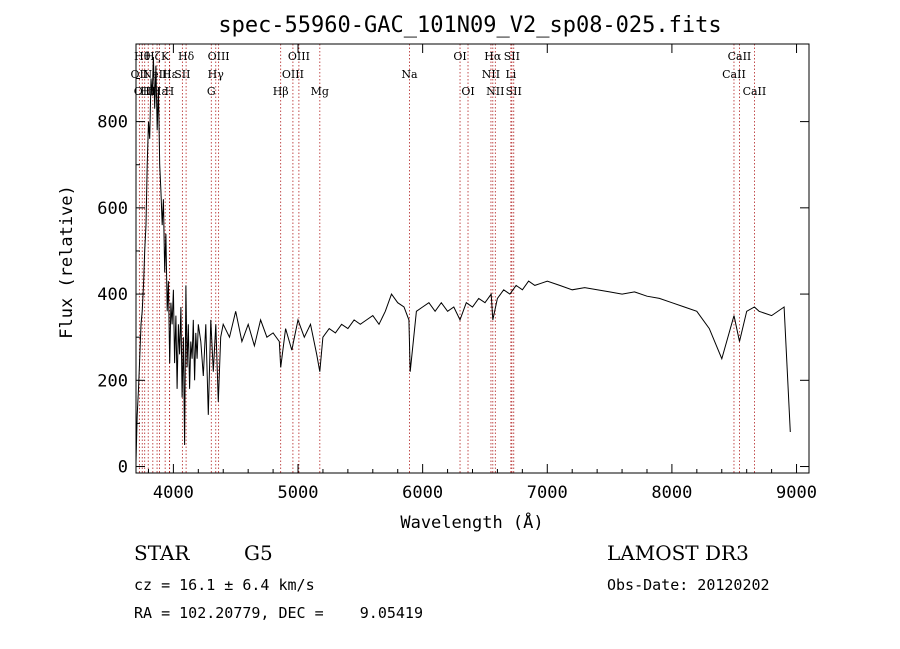  Describe the element at coordinates (281, 91) in the screenshot. I see `line-marker-label: Hβ` at that location.